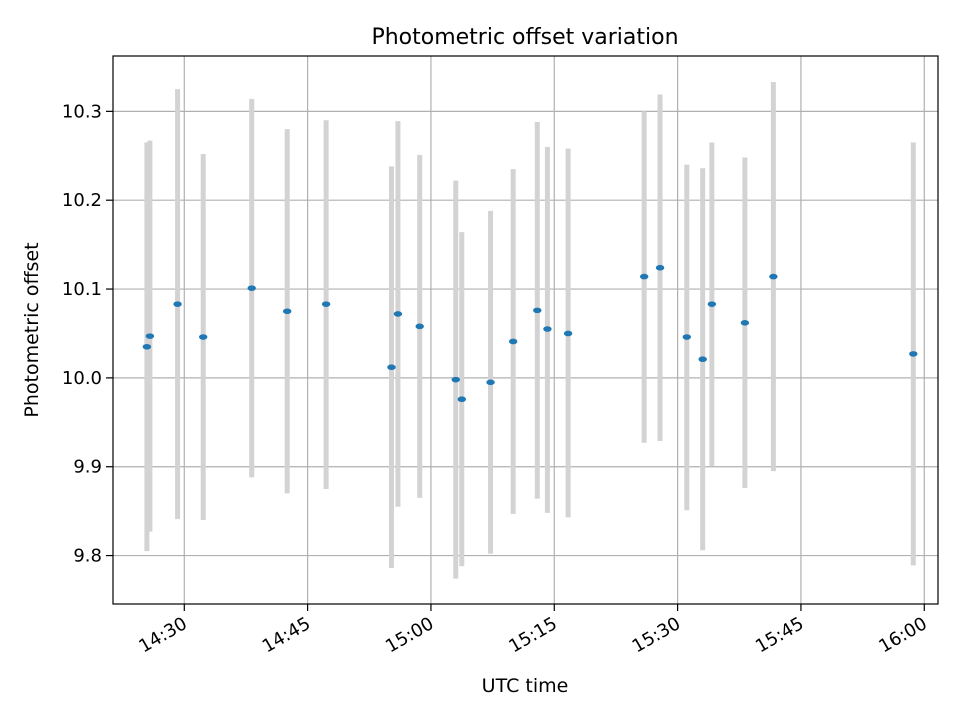  What do you see at coordinates (82, 289) in the screenshot?
I see `y-tick-label: 10.1` at bounding box center [82, 289].